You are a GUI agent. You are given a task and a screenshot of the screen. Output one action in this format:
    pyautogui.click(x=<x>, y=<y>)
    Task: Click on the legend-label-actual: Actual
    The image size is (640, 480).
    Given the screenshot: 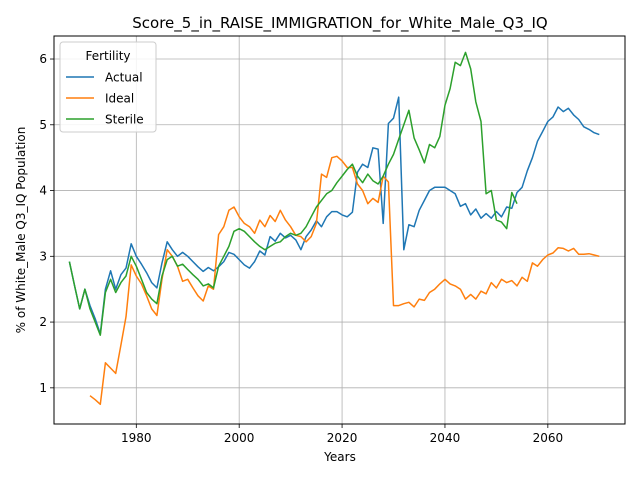 What is the action you would take?
    pyautogui.click(x=124, y=78)
    